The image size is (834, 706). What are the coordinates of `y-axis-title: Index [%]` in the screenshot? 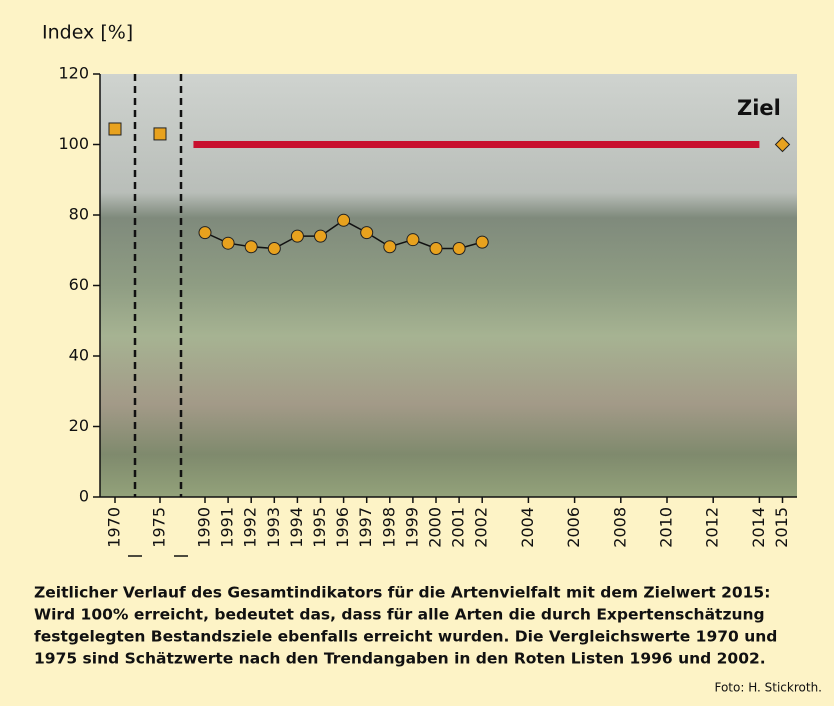 It's located at (87, 33).